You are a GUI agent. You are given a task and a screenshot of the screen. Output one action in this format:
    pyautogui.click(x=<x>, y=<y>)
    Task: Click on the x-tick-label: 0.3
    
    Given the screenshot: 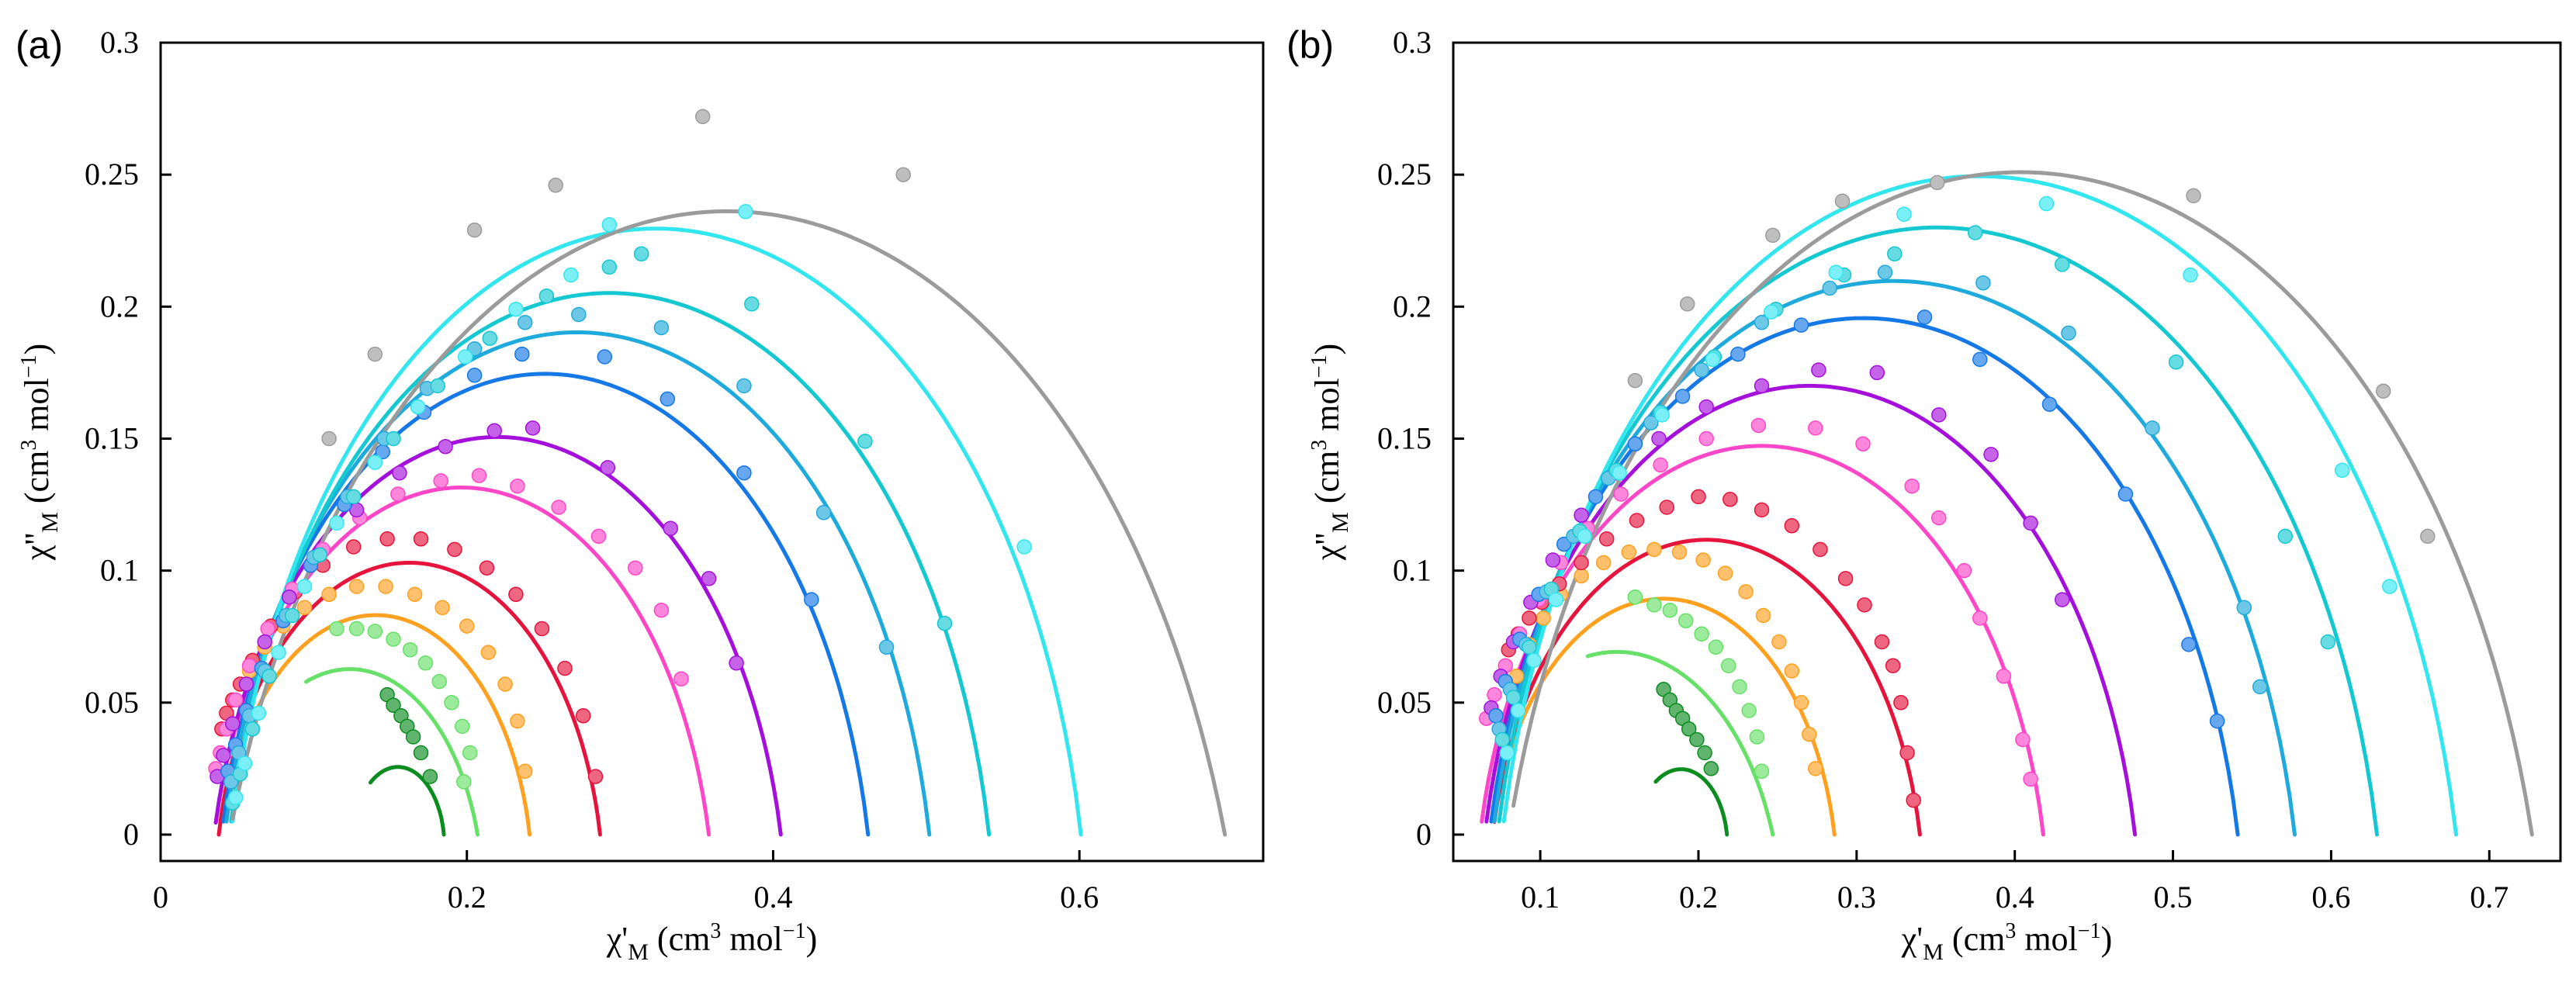 What is the action you would take?
    pyautogui.click(x=1856, y=897)
    